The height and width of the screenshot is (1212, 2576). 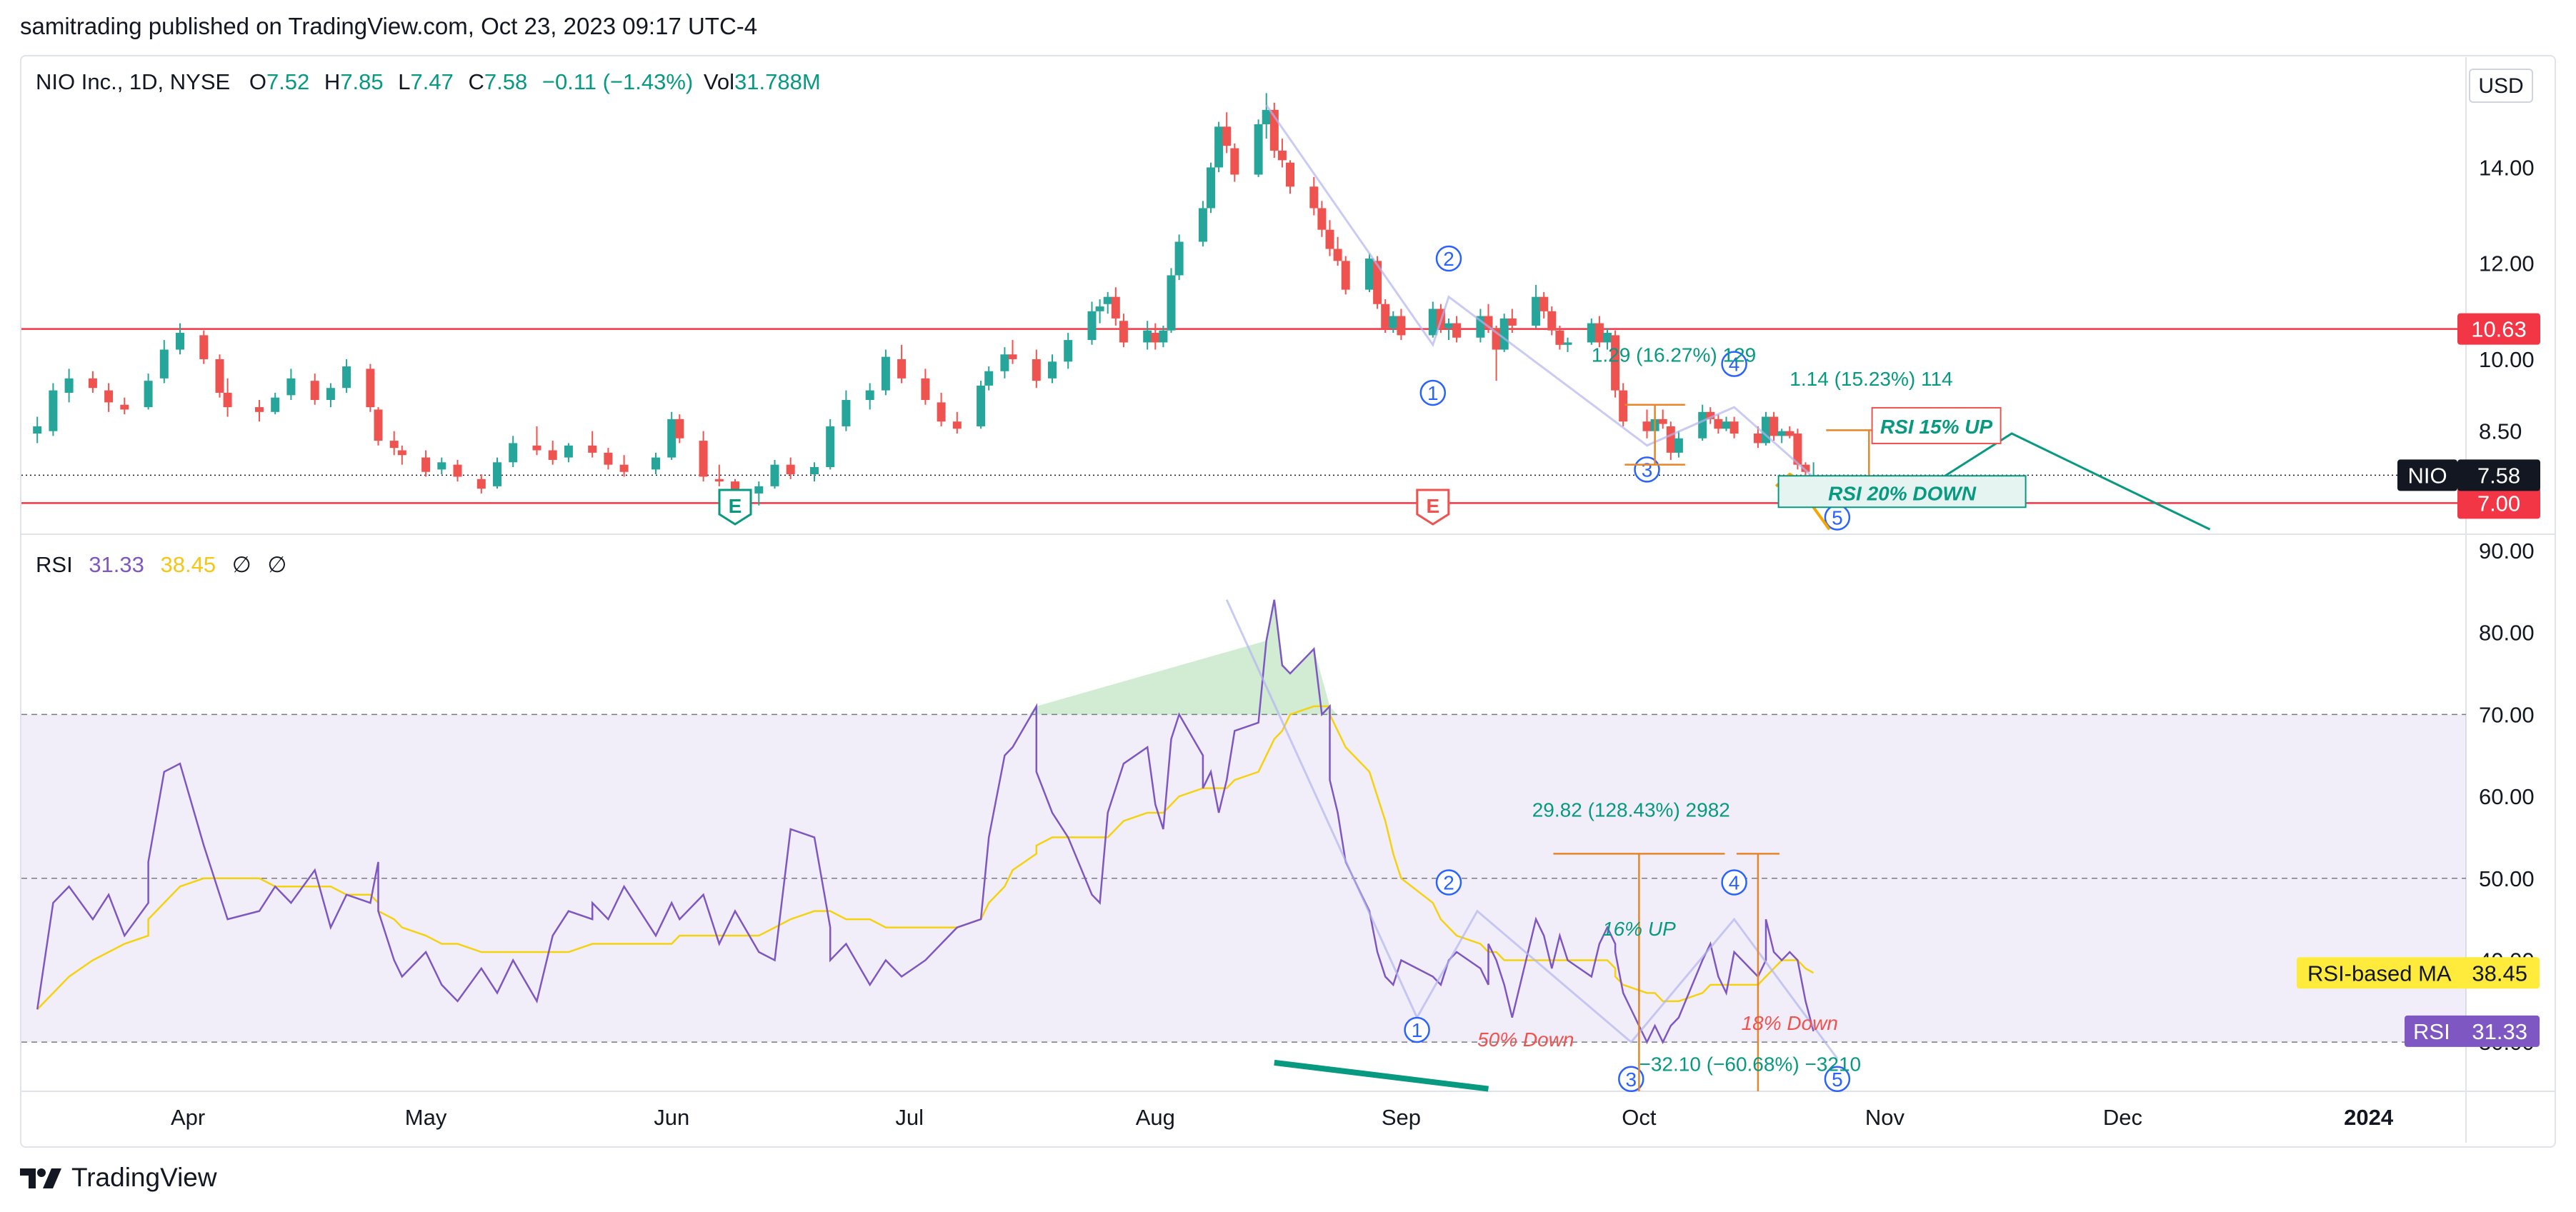 What do you see at coordinates (672, 1117) in the screenshot?
I see `time-axis-tick: Jun` at bounding box center [672, 1117].